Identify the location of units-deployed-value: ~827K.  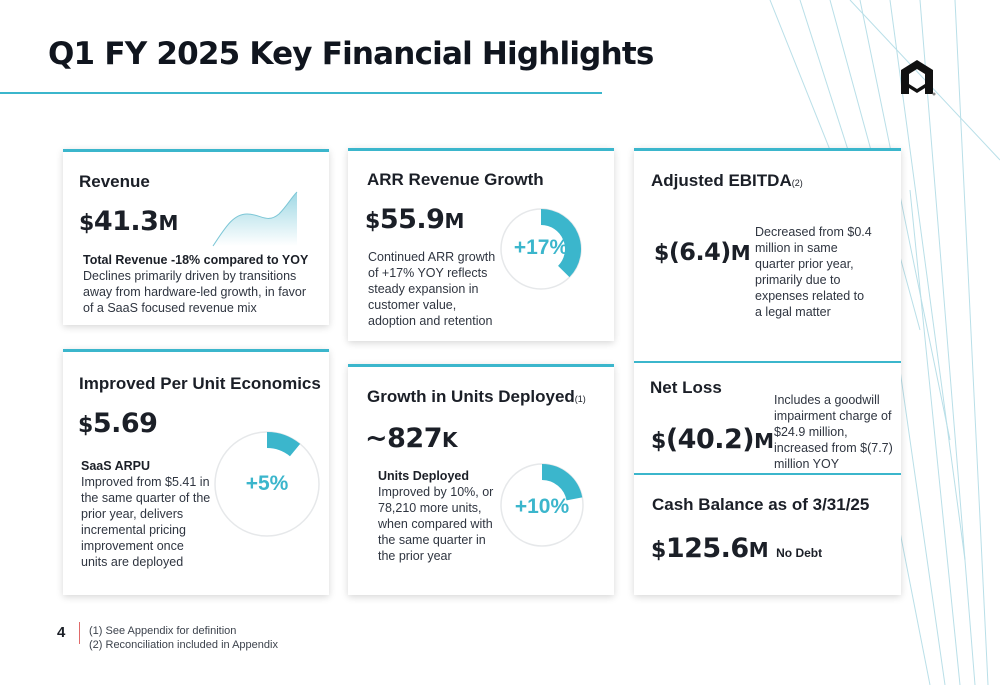
(411, 438).